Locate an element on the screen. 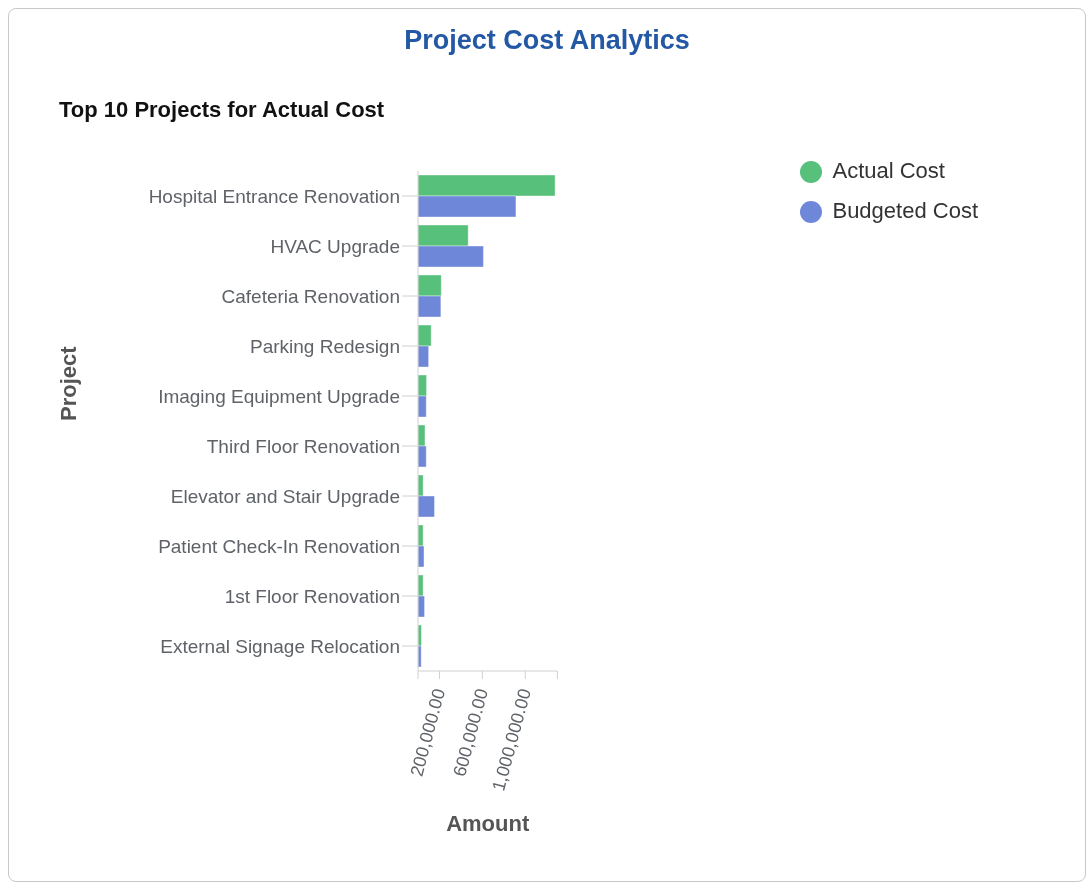 The height and width of the screenshot is (890, 1092). y-tick-label: Imaging Equipment Upgrade is located at coordinates (279, 396).